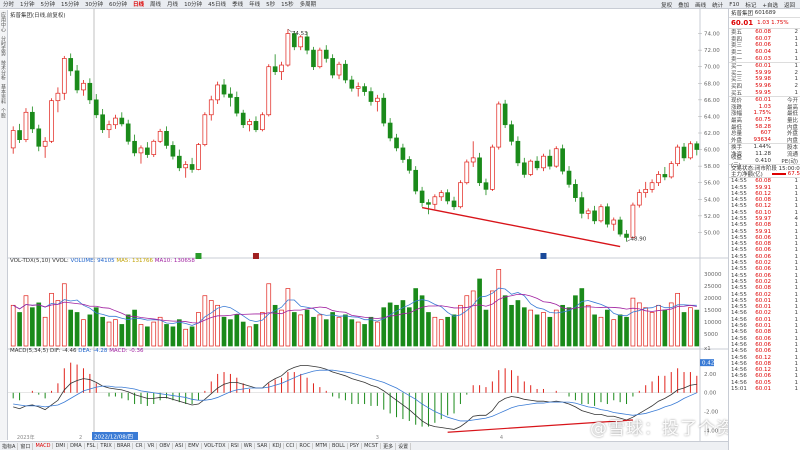 The height and width of the screenshot is (450, 800). Describe the element at coordinates (321, 446) in the screenshot. I see `indicator-tab: MTM` at that location.